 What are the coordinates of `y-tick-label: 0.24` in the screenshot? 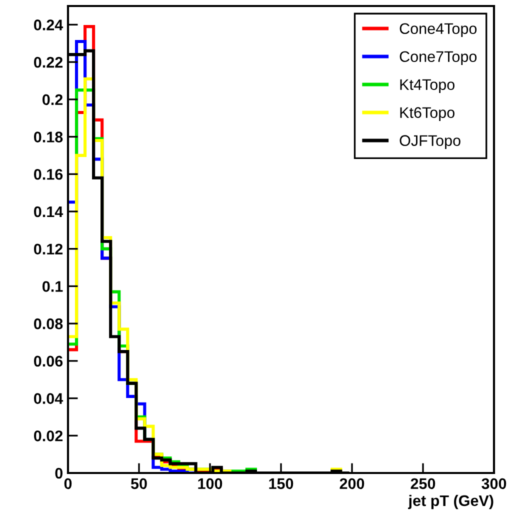 It's located at (49, 25).